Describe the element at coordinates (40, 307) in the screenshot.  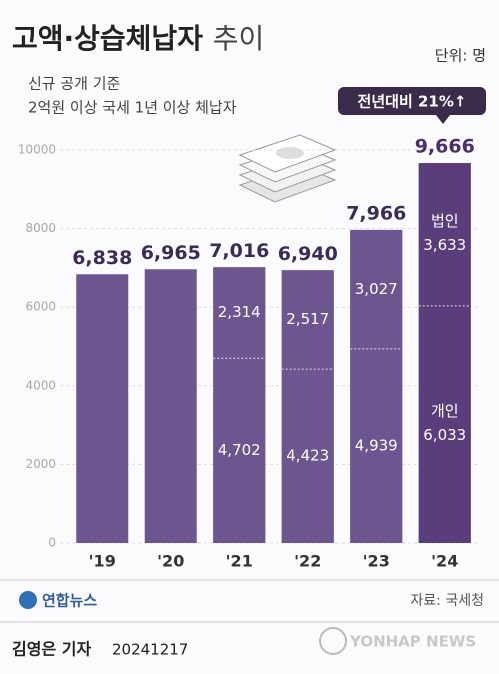
I see `y-tick-label: 6000` at that location.